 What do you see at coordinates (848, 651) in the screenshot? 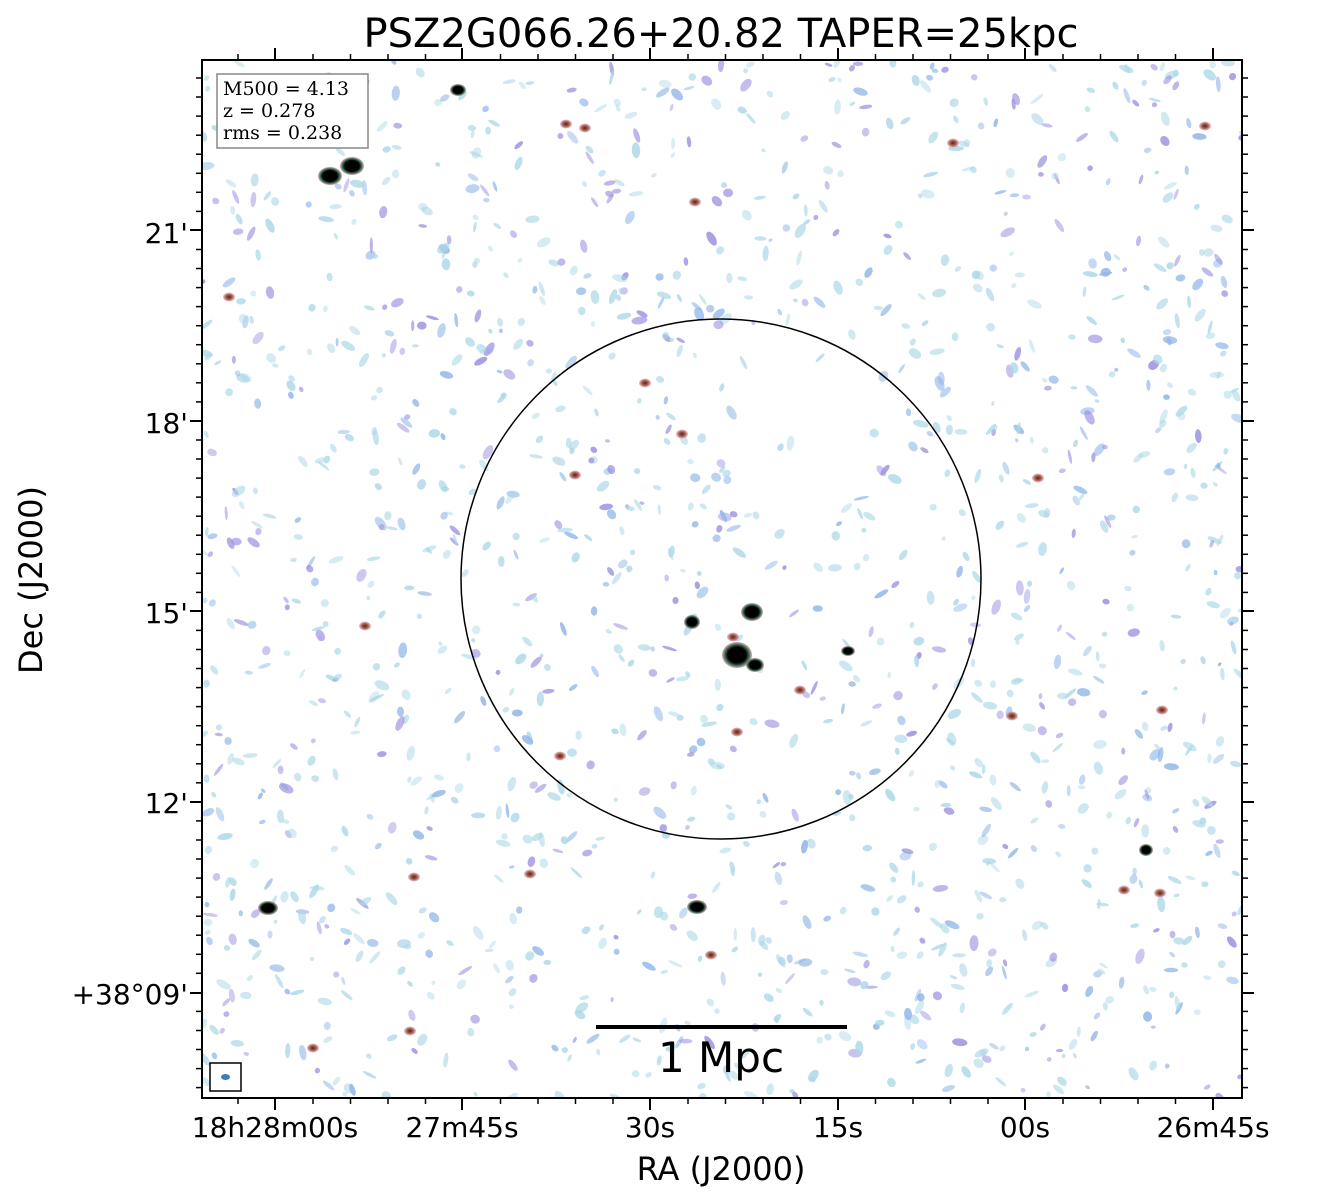
I see `bright-source` at bounding box center [848, 651].